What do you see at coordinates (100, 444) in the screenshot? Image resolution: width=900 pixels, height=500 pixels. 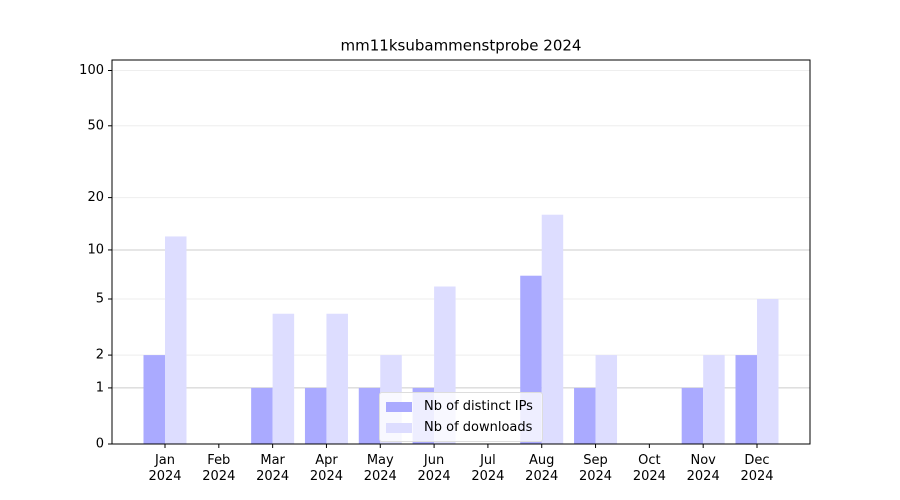 I see `y-tick-label: 0` at bounding box center [100, 444].